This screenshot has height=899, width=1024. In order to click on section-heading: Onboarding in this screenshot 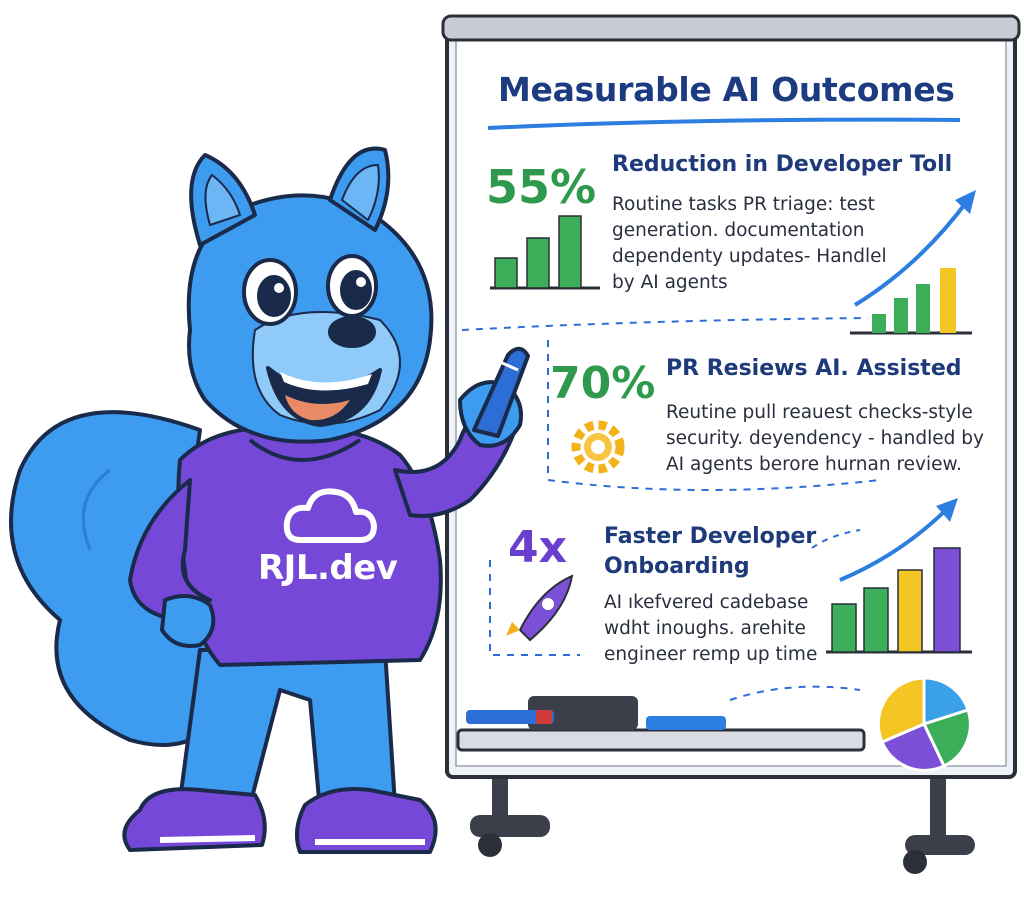, I will do `click(677, 566)`.